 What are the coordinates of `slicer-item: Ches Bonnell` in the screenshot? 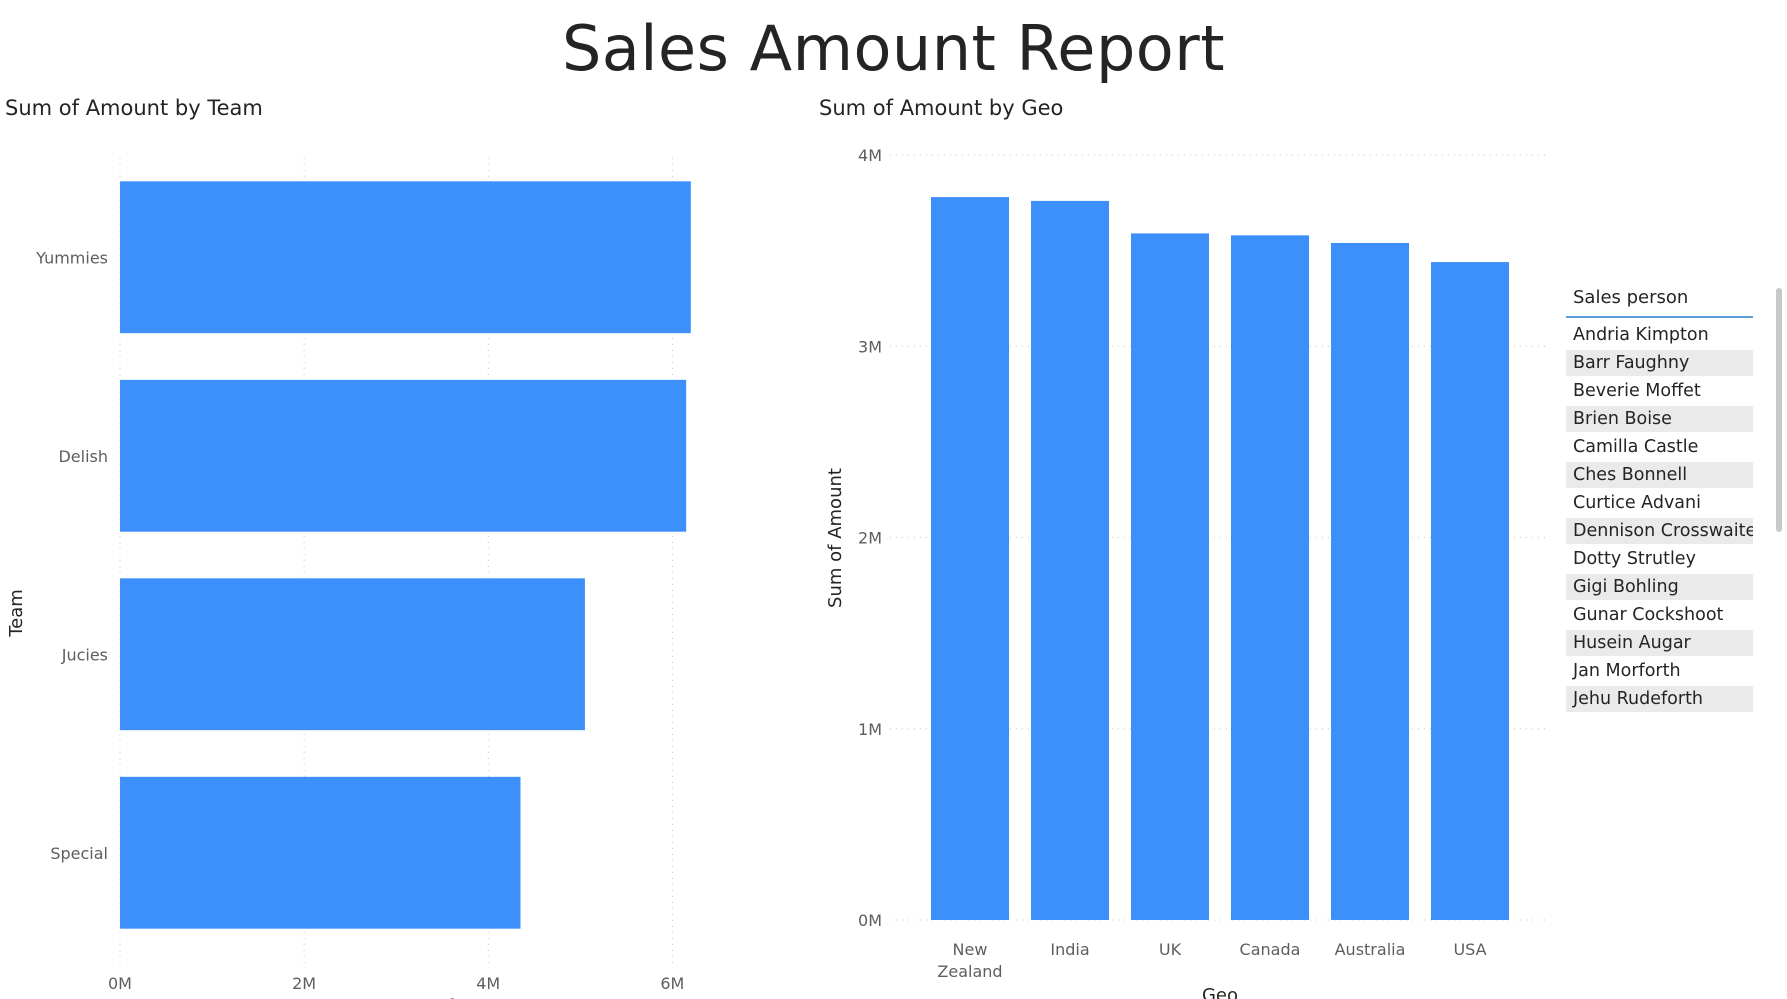 It's located at (1659, 475).